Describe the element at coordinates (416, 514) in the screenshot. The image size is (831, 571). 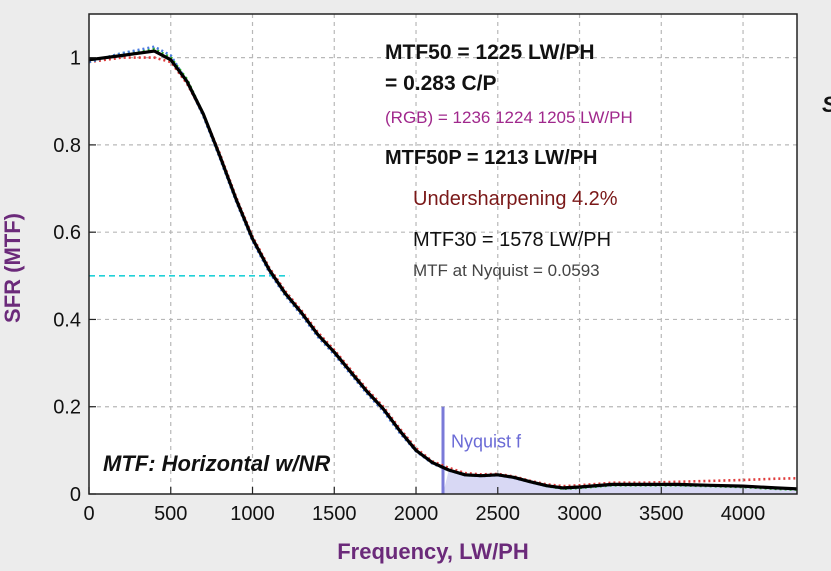
I see `x-tick-label: 2000` at that location.